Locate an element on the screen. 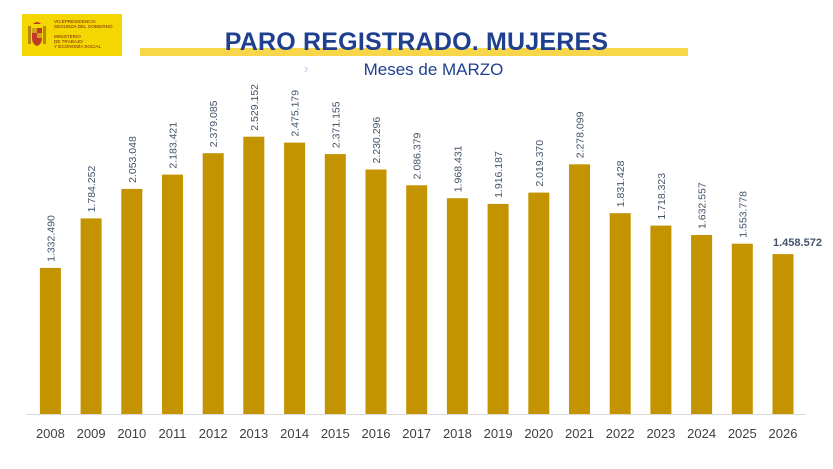 This screenshot has height=469, width=833. coat-of-arms-icon is located at coordinates (37, 34).